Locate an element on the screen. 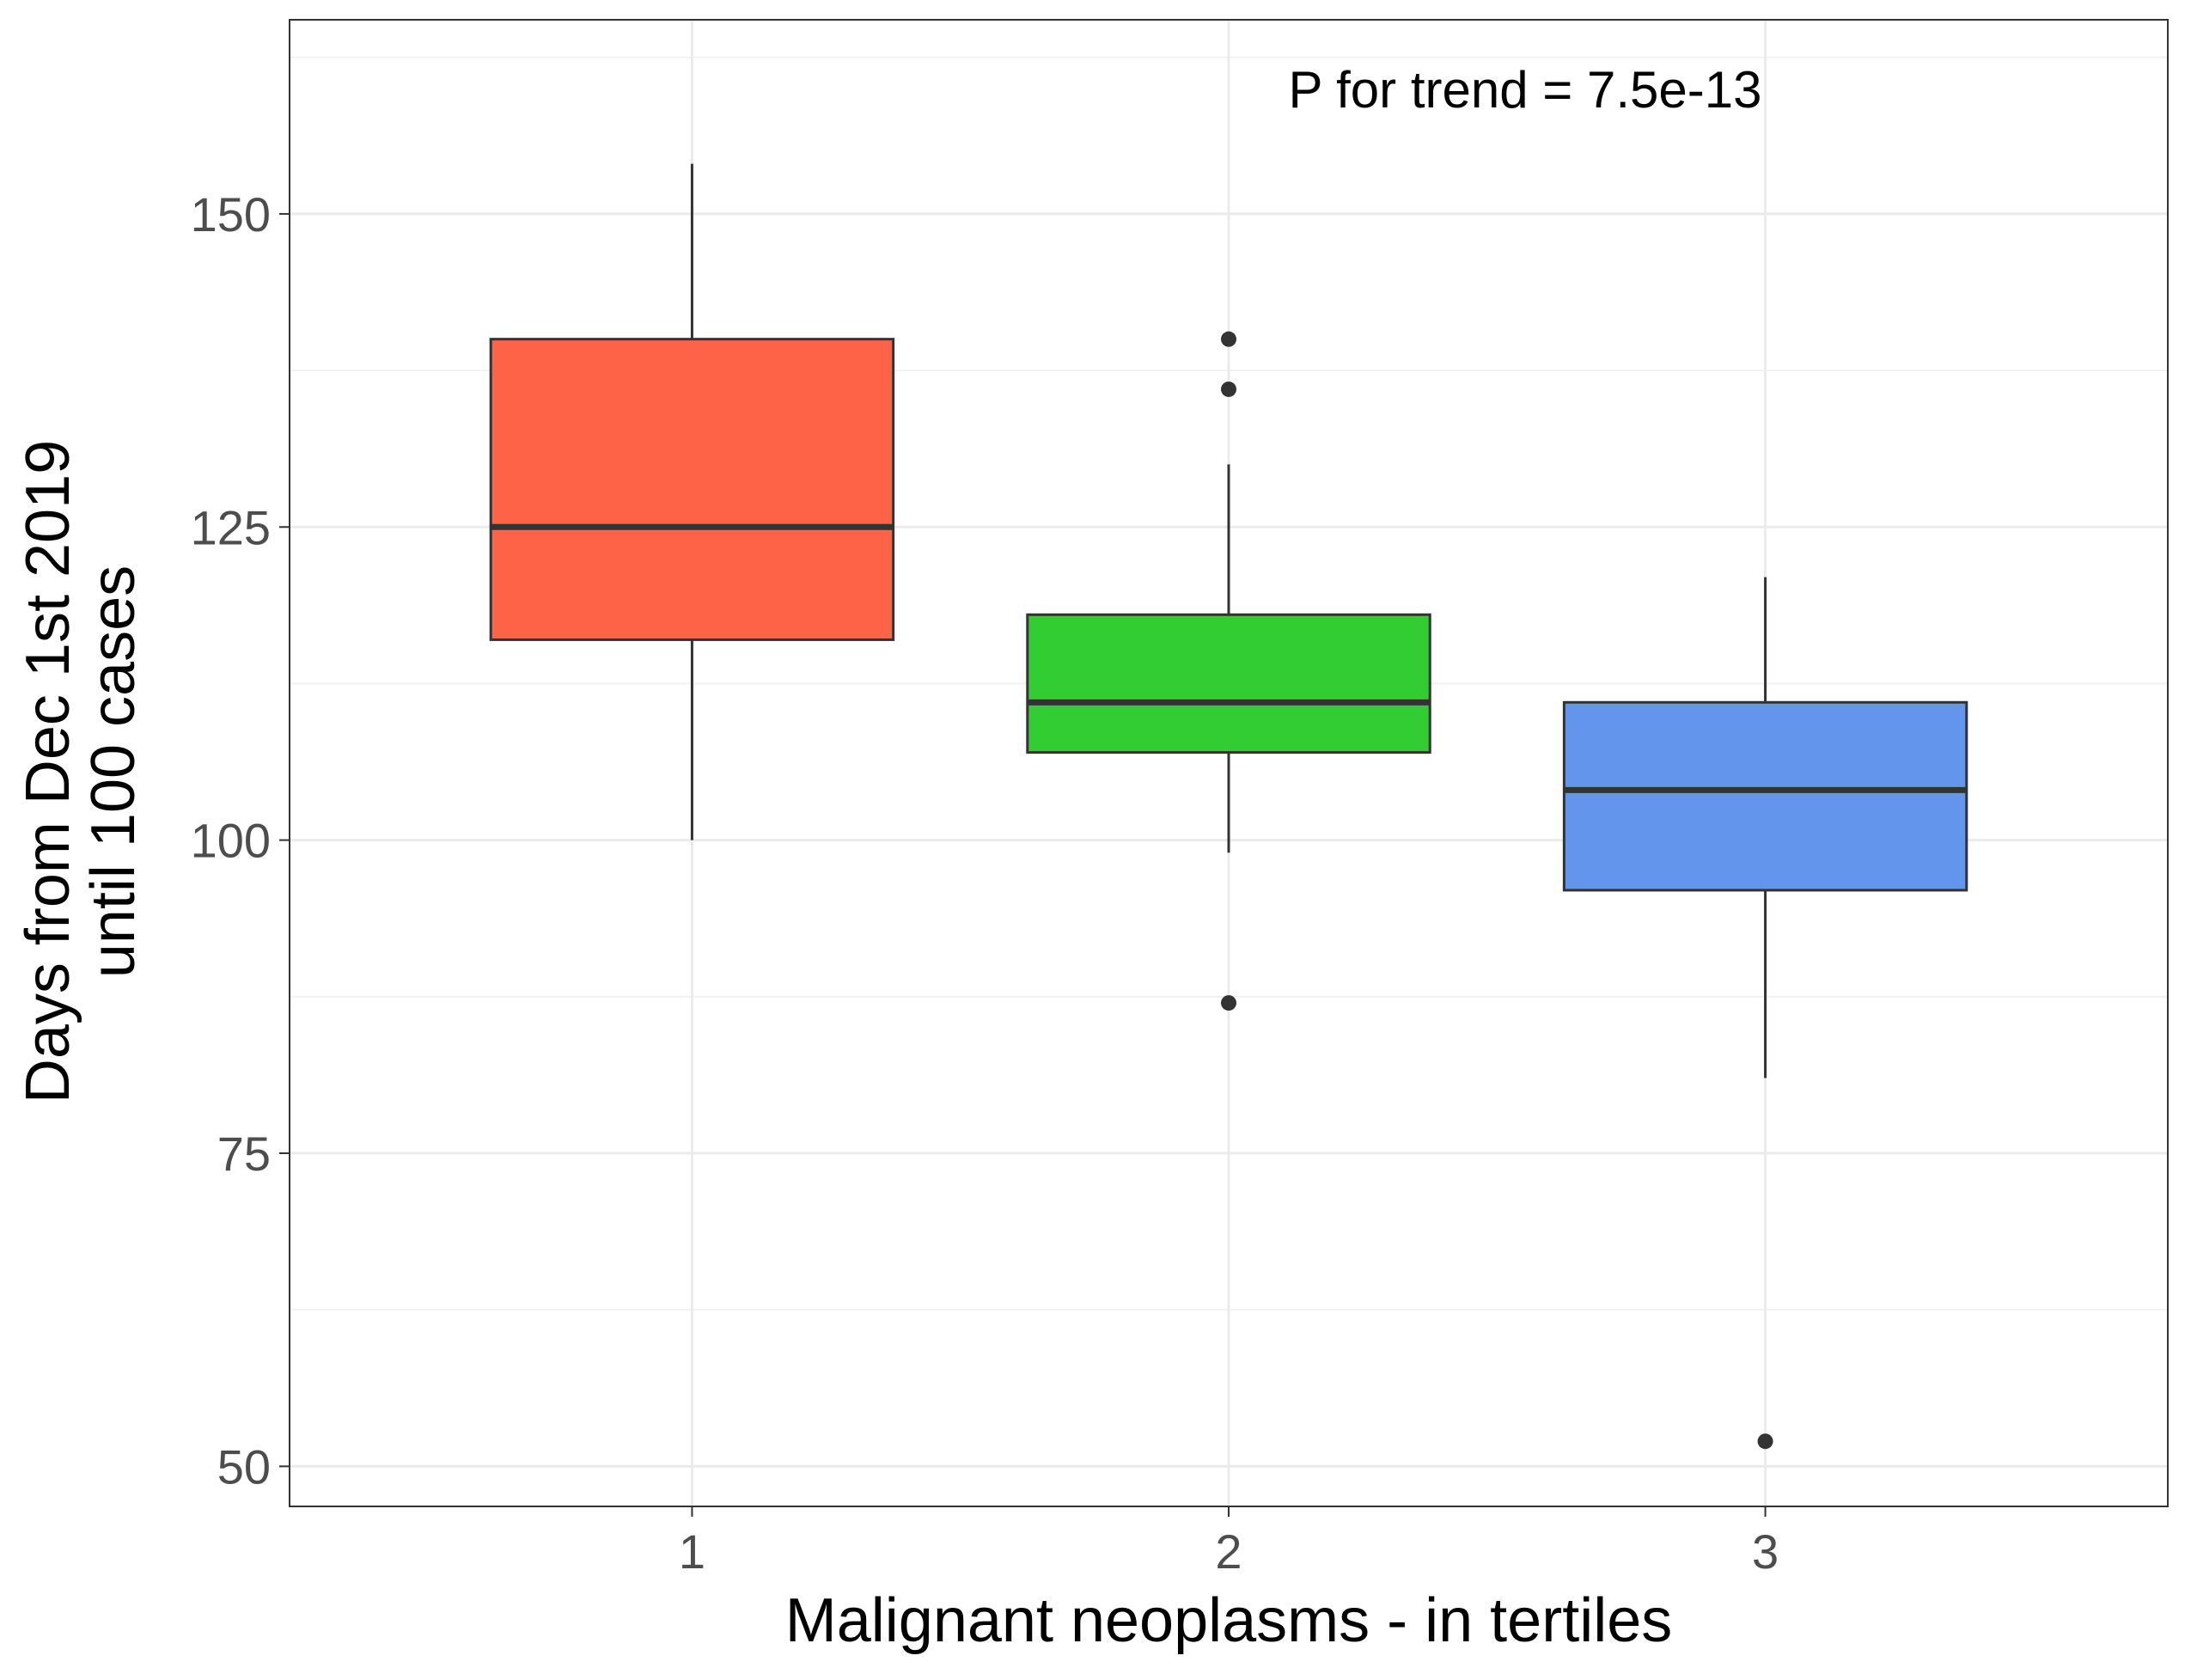  x-axis-title: Malignant neoplasms - in tertiles is located at coordinates (1229, 1620).